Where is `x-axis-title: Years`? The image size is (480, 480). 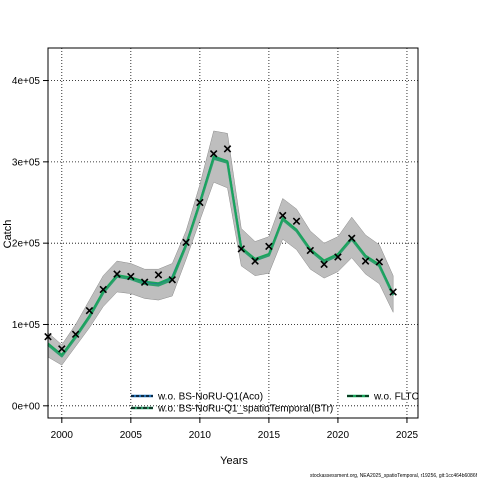
x-axis-title: Years is located at coordinates (234, 461).